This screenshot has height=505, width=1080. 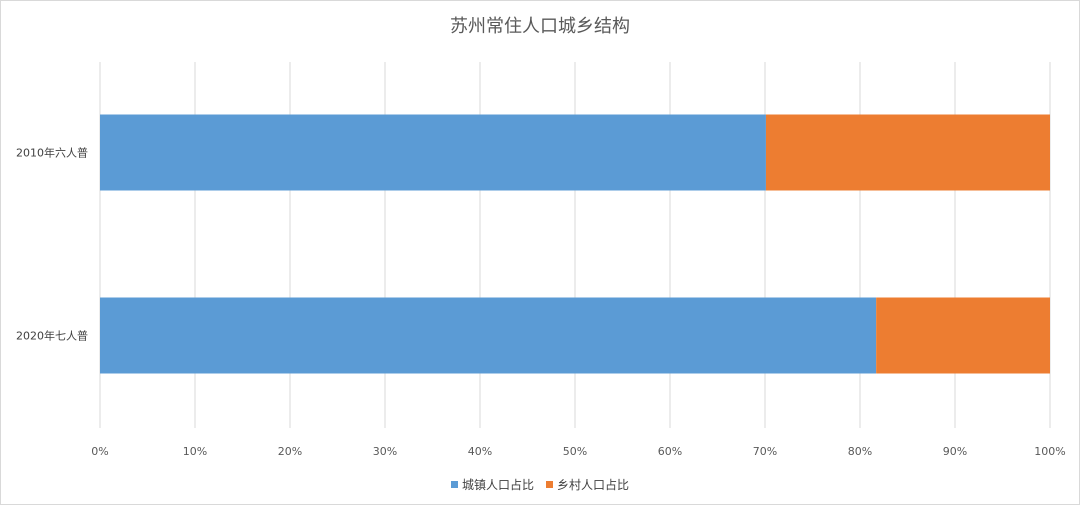 I want to click on x-tick-label: 50%, so click(x=575, y=451).